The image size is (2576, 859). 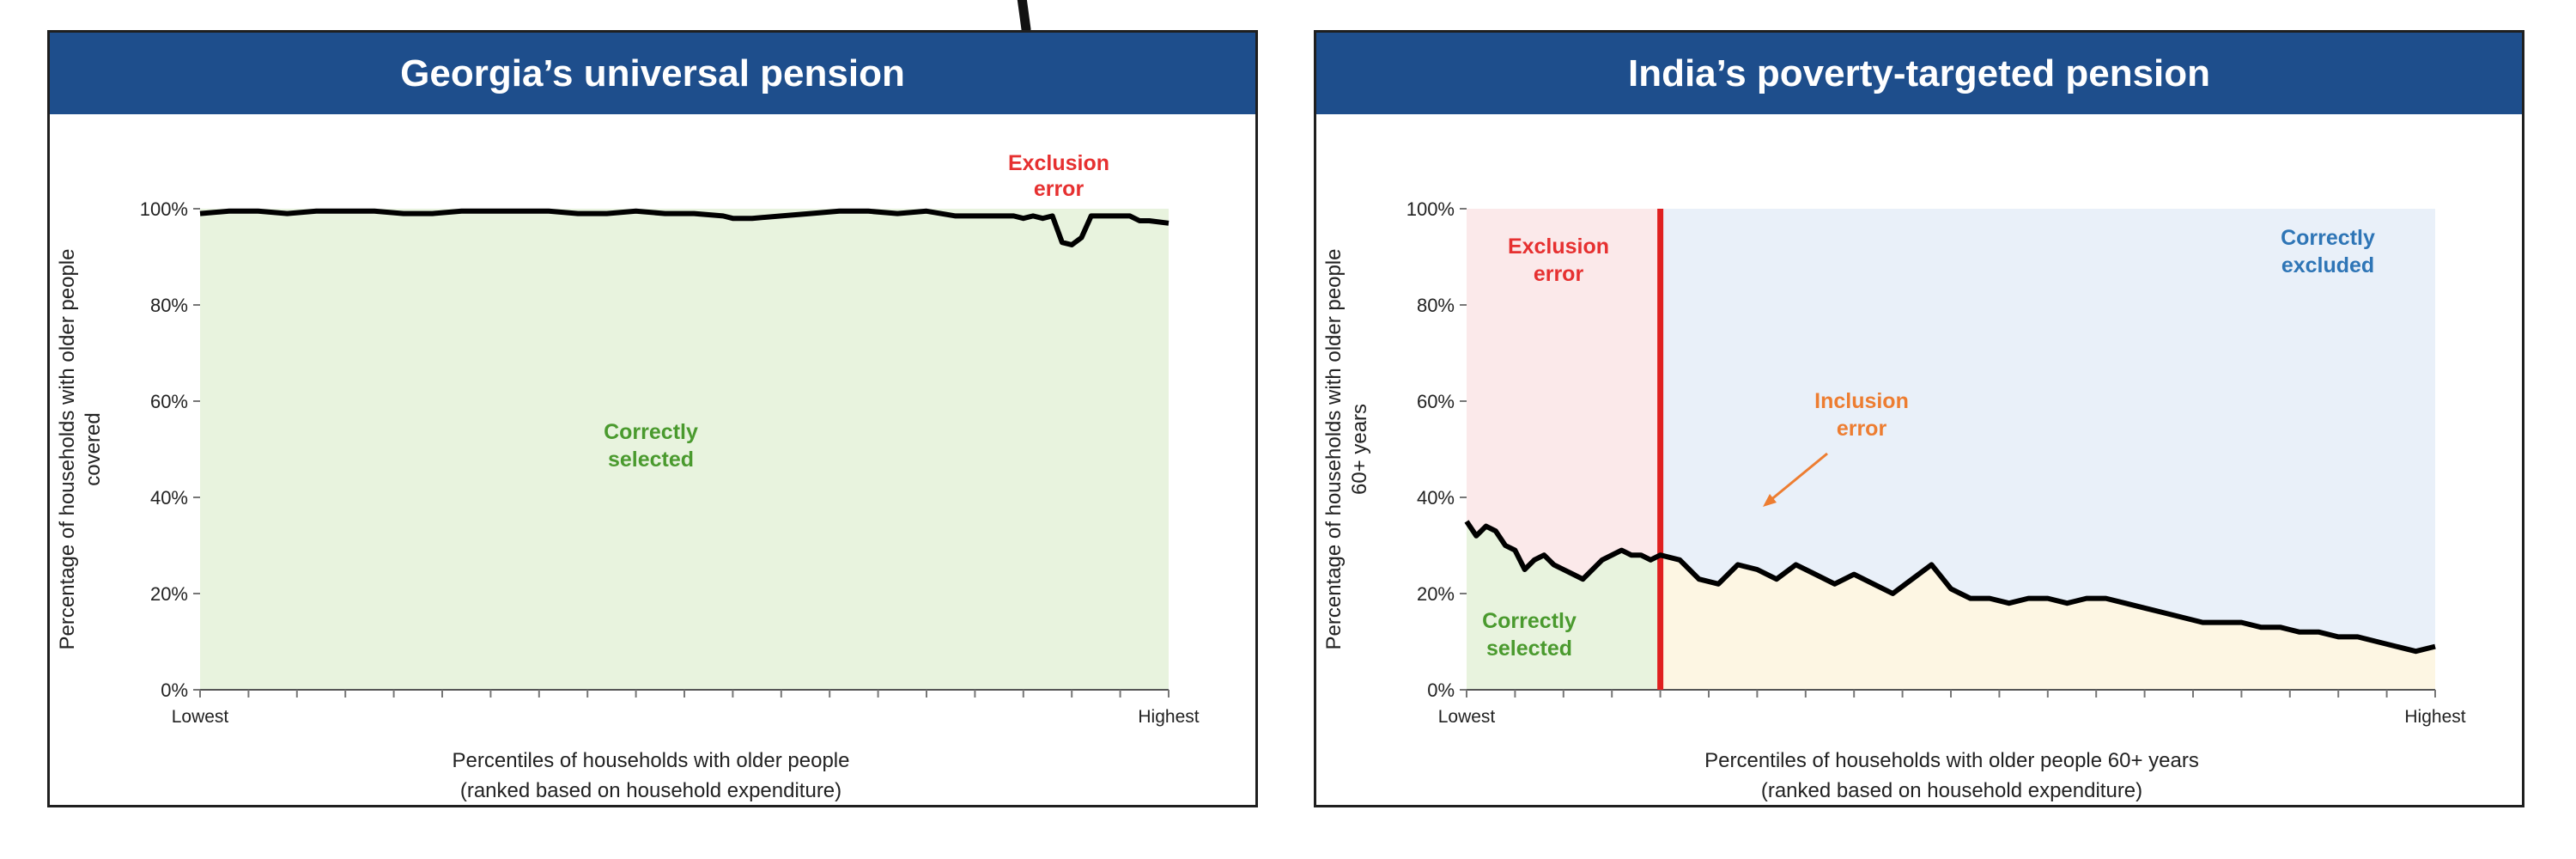 What do you see at coordinates (1862, 401) in the screenshot?
I see `india-inclusion-error-label-1: Inclusion` at bounding box center [1862, 401].